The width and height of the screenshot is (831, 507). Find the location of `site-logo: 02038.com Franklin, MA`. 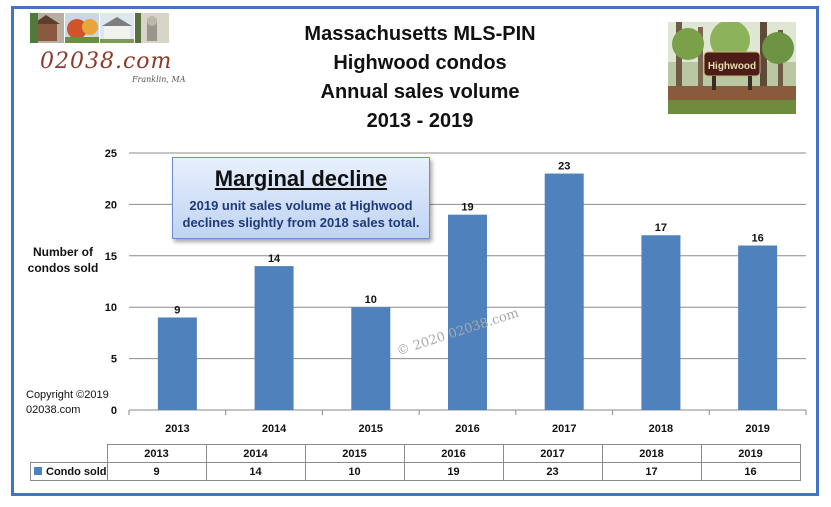

site-logo: 02038.com Franklin, MA is located at coordinates (110, 50).